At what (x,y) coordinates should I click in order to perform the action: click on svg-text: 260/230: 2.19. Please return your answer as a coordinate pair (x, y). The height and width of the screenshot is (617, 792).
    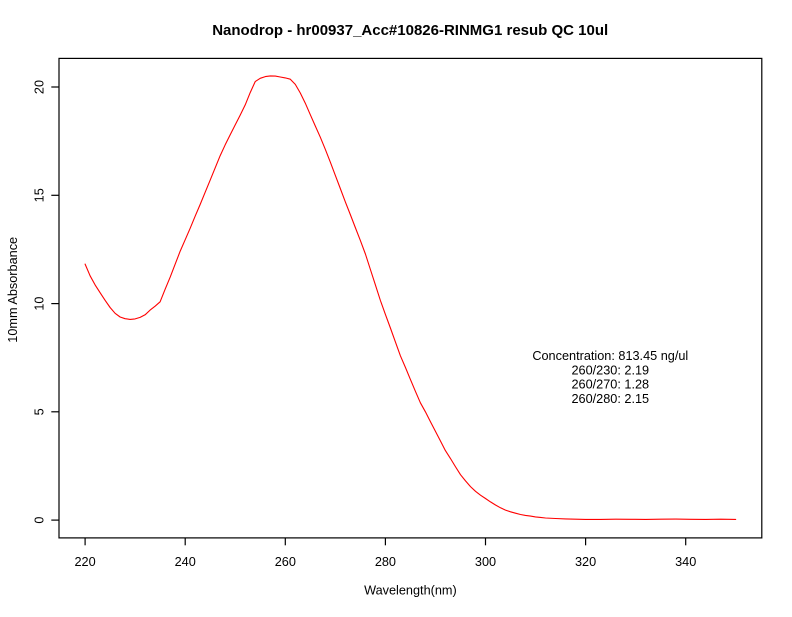
    Looking at the image, I should click on (610, 370).